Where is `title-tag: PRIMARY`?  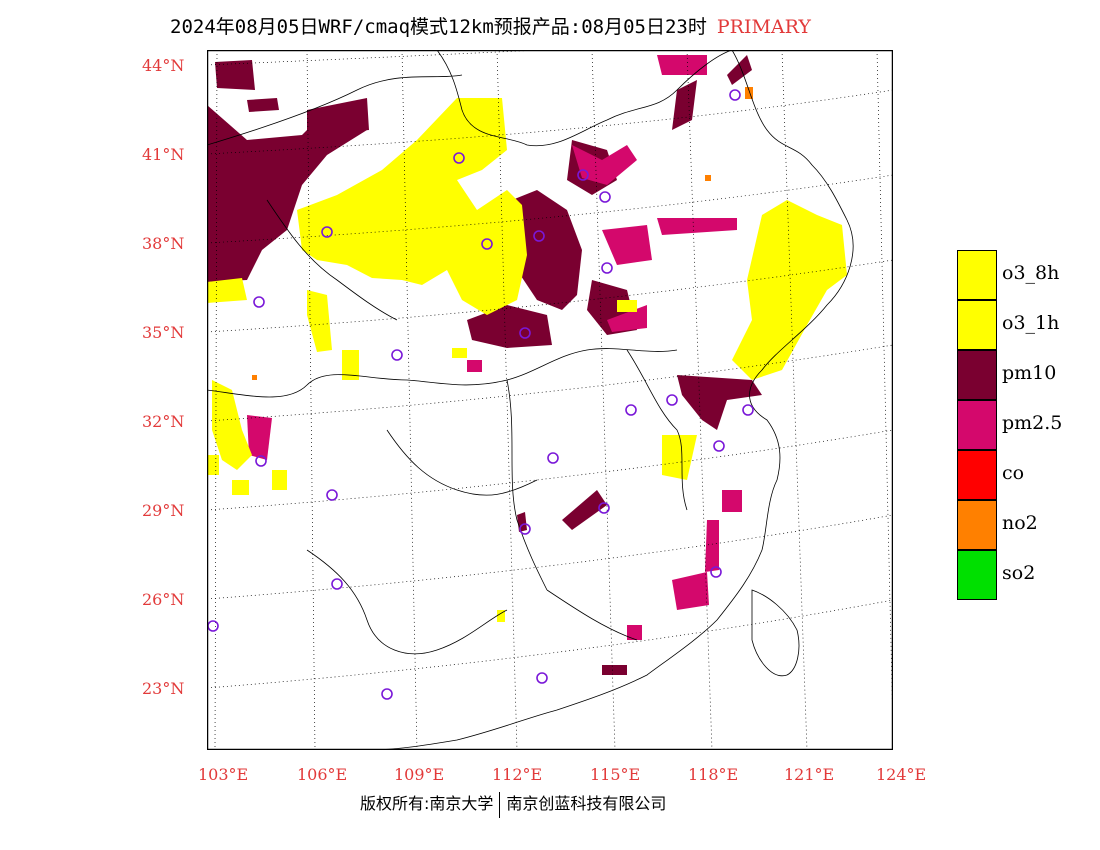 title-tag: PRIMARY is located at coordinates (763, 27).